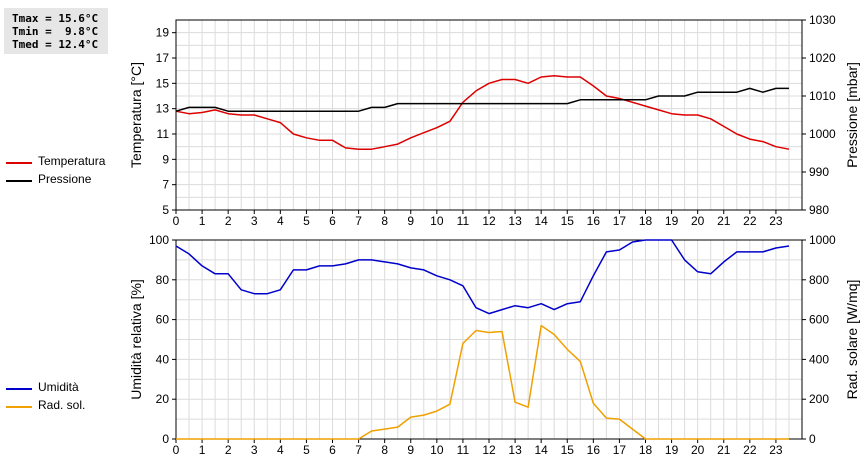 The height and width of the screenshot is (460, 860). What do you see at coordinates (489, 450) in the screenshot?
I see `chart-2-x-tick-label: 12` at bounding box center [489, 450].